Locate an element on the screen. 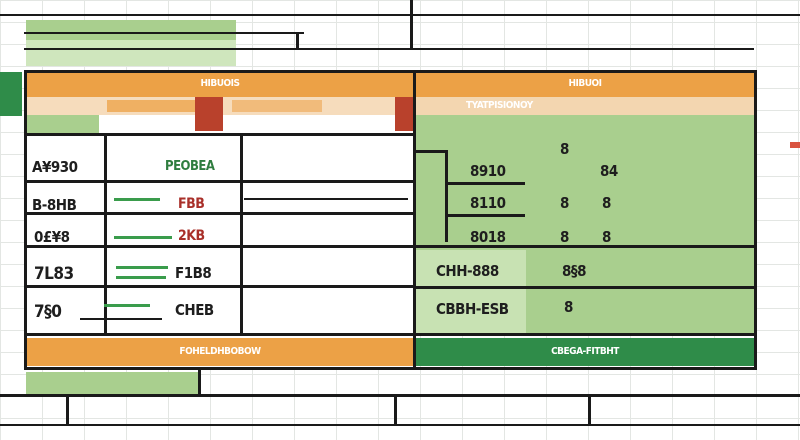  bottom-green-band is located at coordinates (112, 383).